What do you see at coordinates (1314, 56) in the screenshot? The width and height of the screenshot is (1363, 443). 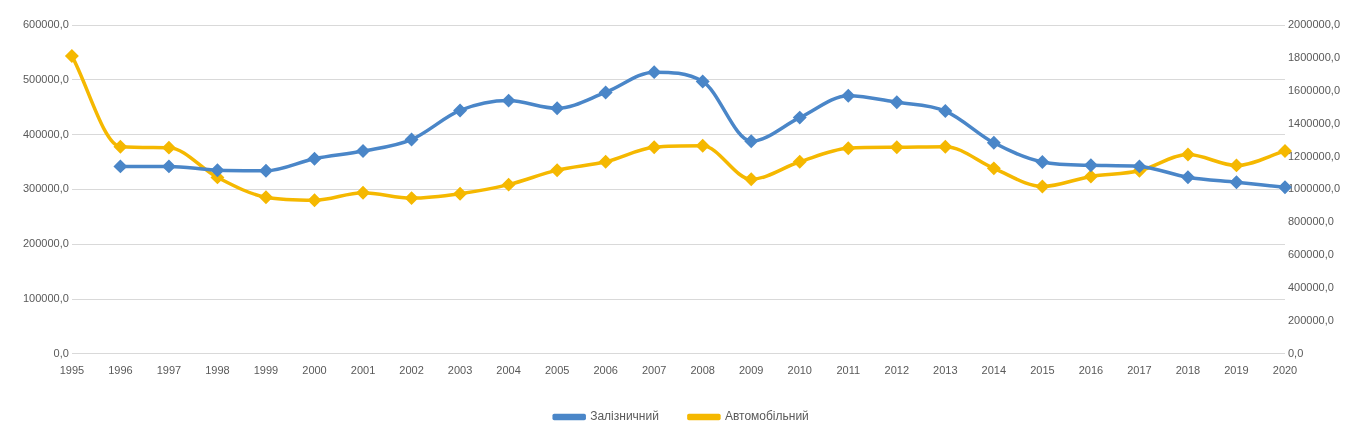 I see `y2-tick-label: 1800000,0` at bounding box center [1314, 56].